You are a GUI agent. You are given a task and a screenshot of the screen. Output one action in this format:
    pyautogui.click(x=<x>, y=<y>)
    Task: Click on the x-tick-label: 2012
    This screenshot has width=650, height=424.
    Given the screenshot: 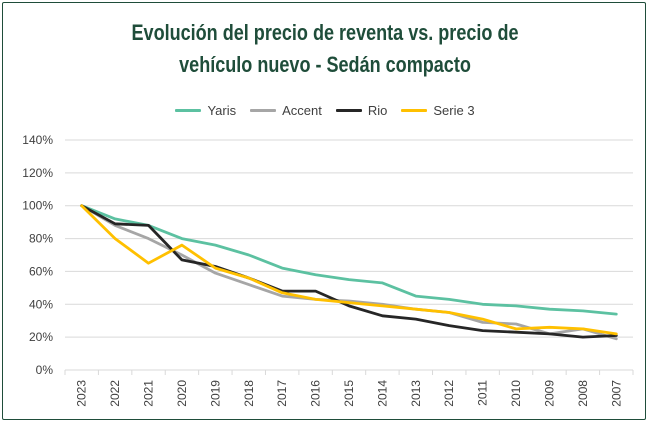 What is the action you would take?
    pyautogui.click(x=449, y=393)
    